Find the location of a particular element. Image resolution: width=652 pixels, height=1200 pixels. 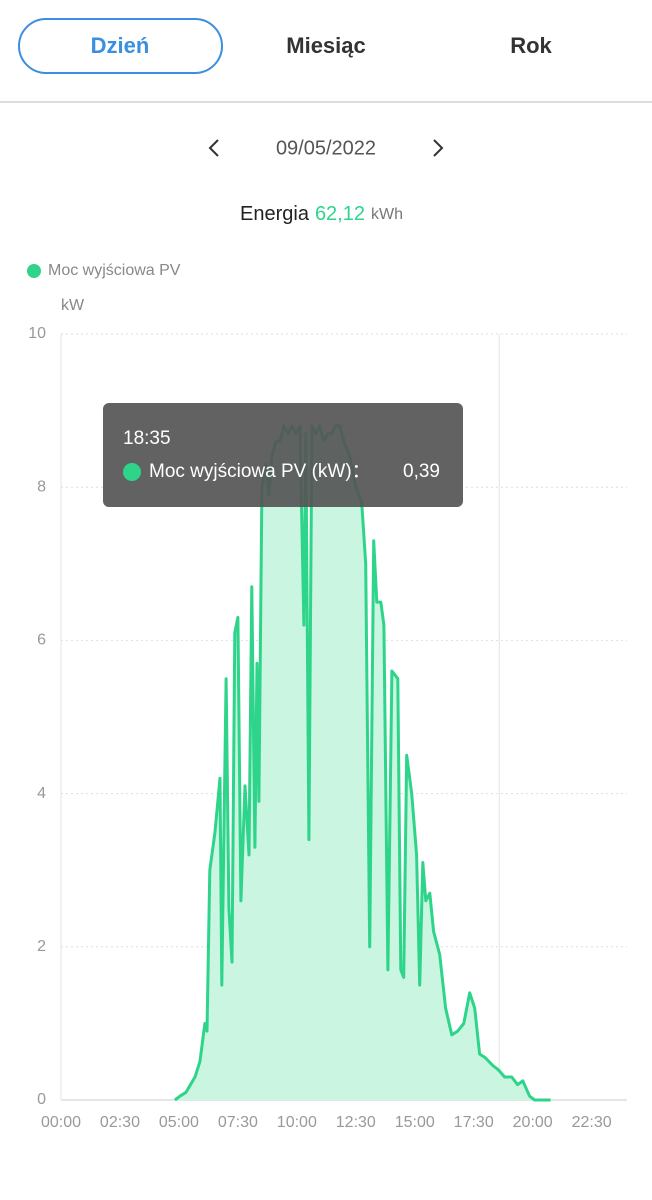

x-tick-label: 02:30 is located at coordinates (120, 1122).